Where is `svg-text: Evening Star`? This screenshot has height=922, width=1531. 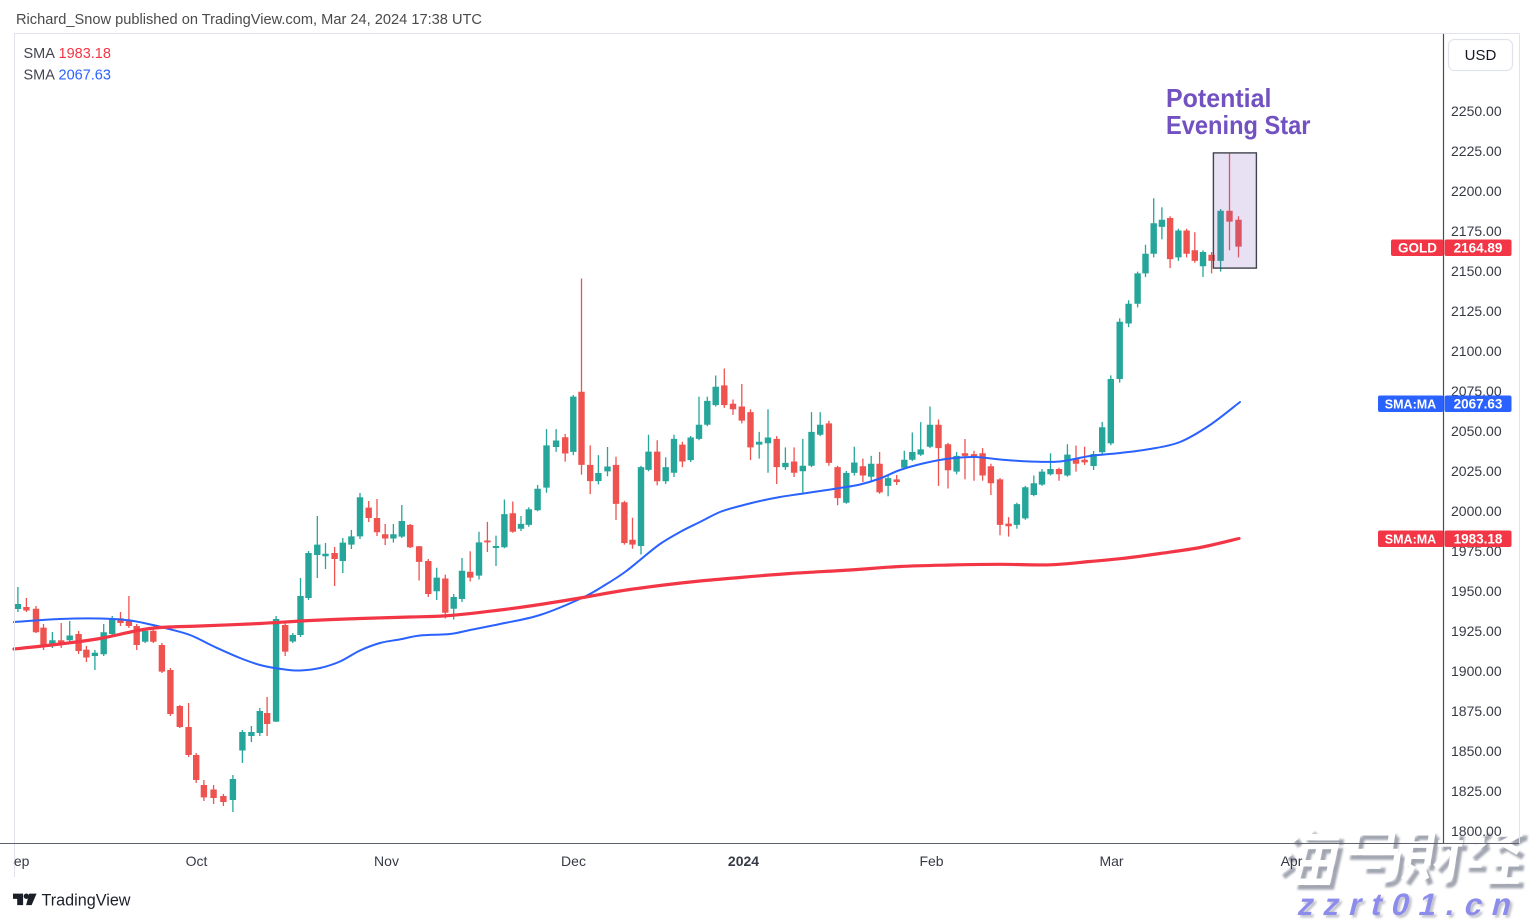
svg-text: Evening Star is located at coordinates (1238, 125).